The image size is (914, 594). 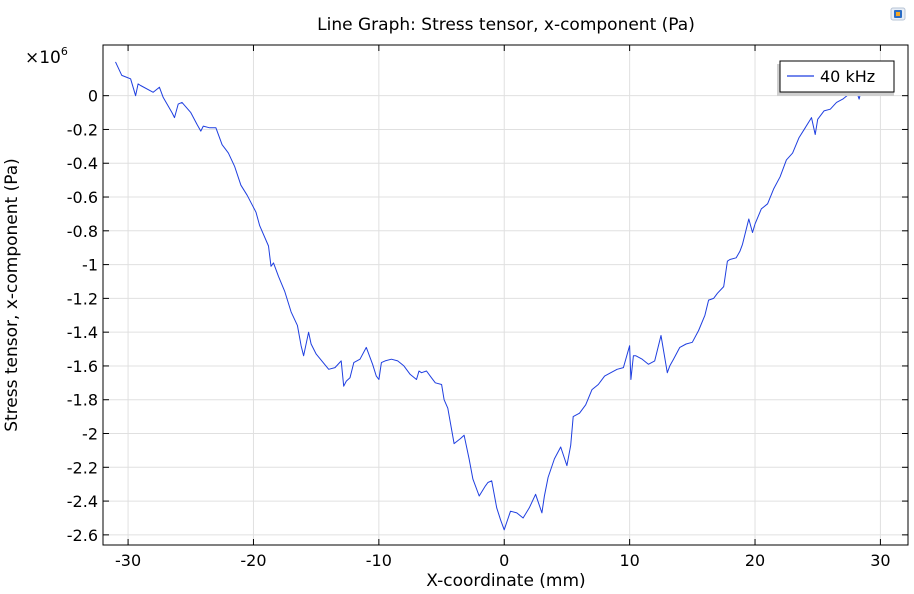 What do you see at coordinates (847, 76) in the screenshot?
I see `legend-label: 40 kHz` at bounding box center [847, 76].